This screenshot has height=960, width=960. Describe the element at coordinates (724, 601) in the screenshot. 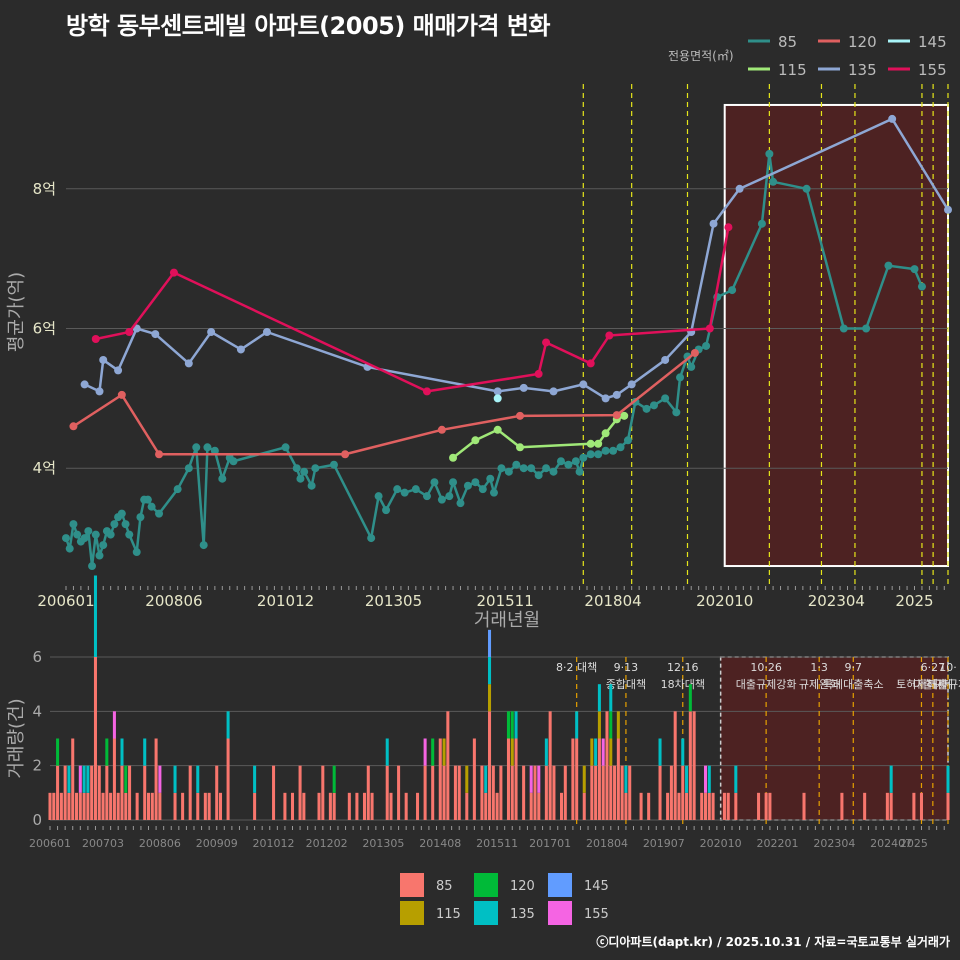

I see `x-tick-label: 202010` at that location.